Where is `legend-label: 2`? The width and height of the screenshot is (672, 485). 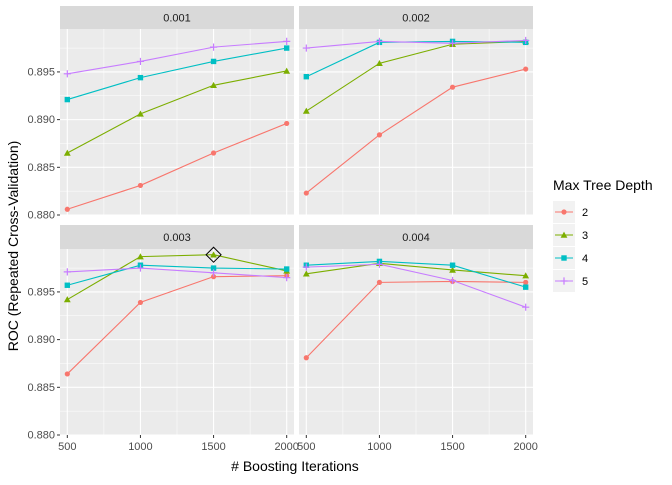 legend-label: 2 is located at coordinates (585, 213).